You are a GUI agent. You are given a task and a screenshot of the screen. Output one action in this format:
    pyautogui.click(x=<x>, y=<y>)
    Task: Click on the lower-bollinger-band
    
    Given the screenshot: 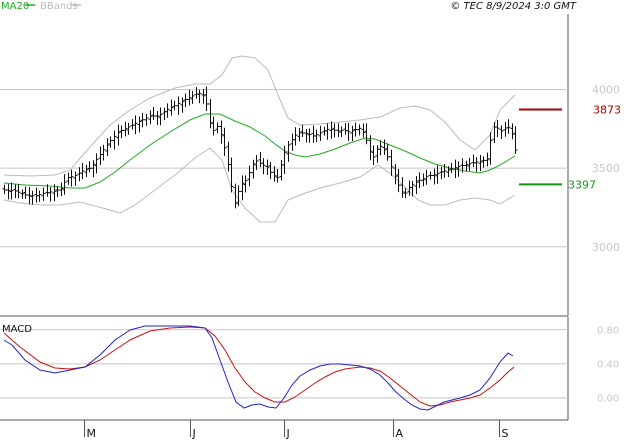 What is the action you would take?
    pyautogui.click(x=259, y=185)
    